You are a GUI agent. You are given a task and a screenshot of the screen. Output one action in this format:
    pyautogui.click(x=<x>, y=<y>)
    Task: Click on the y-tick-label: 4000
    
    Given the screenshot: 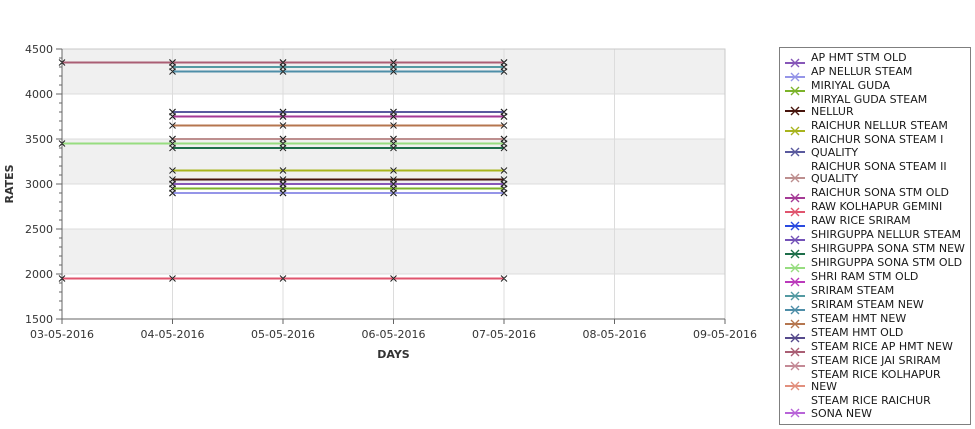 What is the action you would take?
    pyautogui.click(x=39, y=94)
    